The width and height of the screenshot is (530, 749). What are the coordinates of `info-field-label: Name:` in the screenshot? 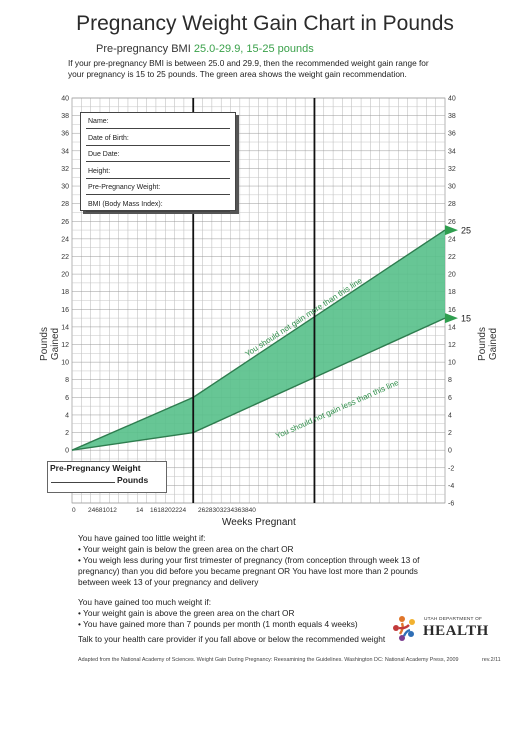 It's located at (98, 121).